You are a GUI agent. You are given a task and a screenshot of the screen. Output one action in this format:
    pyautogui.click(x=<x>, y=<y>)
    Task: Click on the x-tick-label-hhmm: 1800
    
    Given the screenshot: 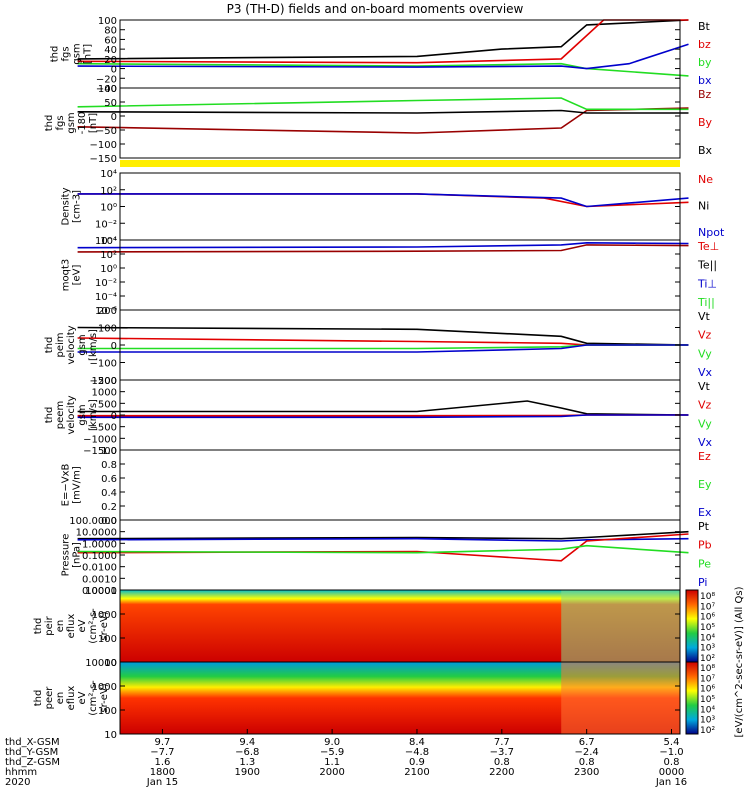 What is the action you would take?
    pyautogui.click(x=162, y=772)
    